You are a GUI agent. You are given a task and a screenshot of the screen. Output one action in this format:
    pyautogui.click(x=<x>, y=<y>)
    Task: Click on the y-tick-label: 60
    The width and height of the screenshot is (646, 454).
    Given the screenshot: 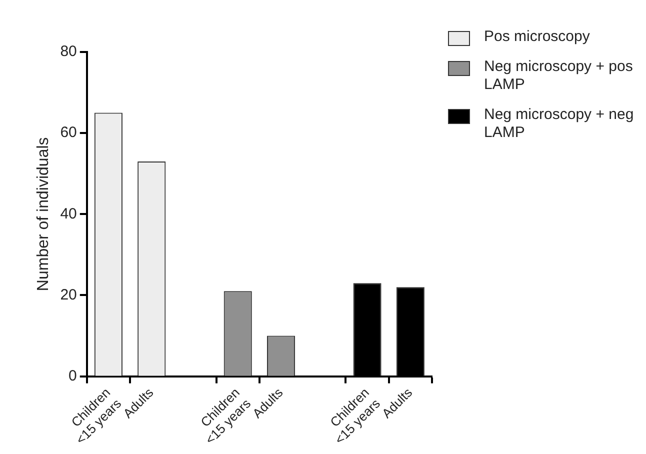 What is the action you would take?
    pyautogui.click(x=68, y=133)
    